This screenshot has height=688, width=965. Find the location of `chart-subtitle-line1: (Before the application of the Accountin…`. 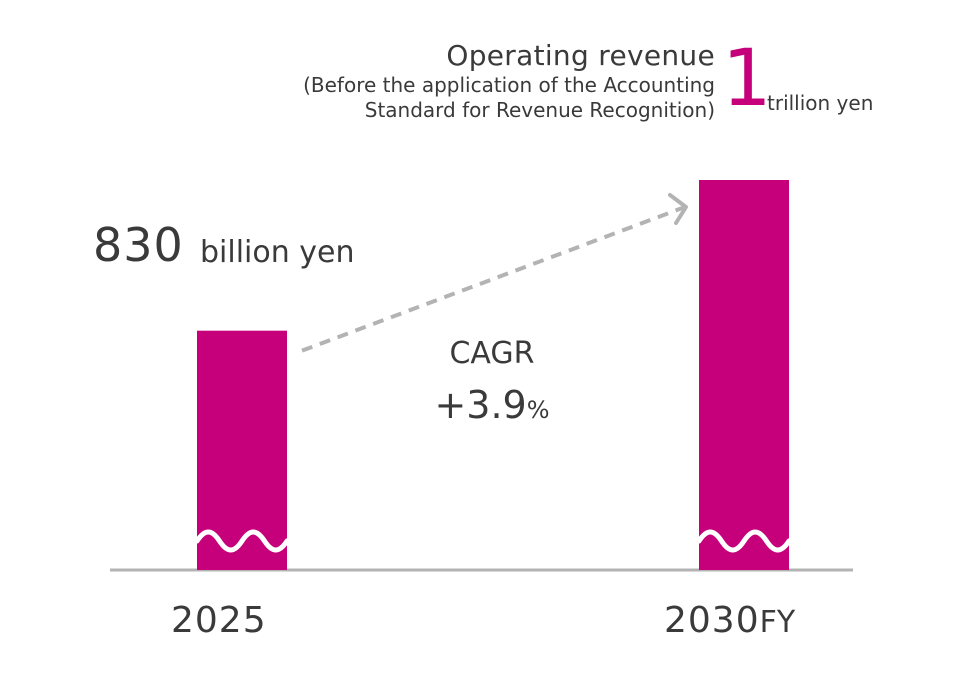

chart-subtitle-line1: (Before the application of the Accountin… is located at coordinates (509, 85).